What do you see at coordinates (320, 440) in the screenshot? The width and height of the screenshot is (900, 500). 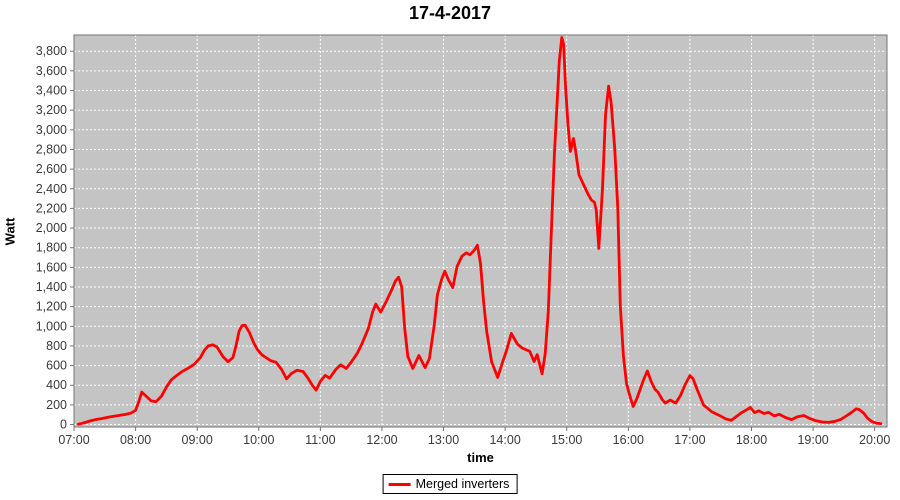 I see `x-tick-label: 11:00` at bounding box center [320, 440].